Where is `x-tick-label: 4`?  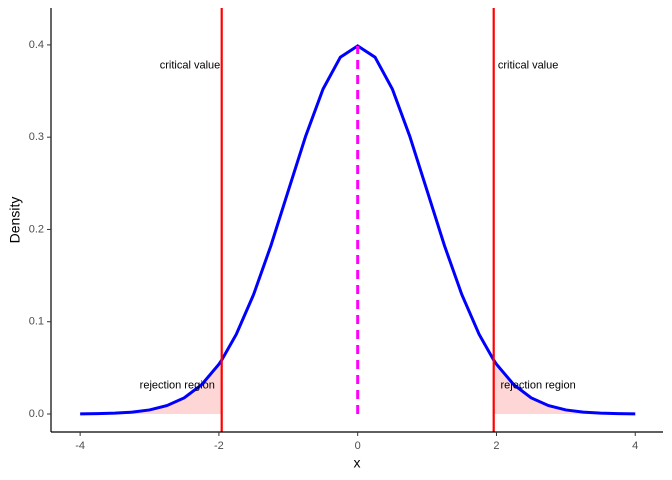
x-tick-label: 4 is located at coordinates (635, 446).